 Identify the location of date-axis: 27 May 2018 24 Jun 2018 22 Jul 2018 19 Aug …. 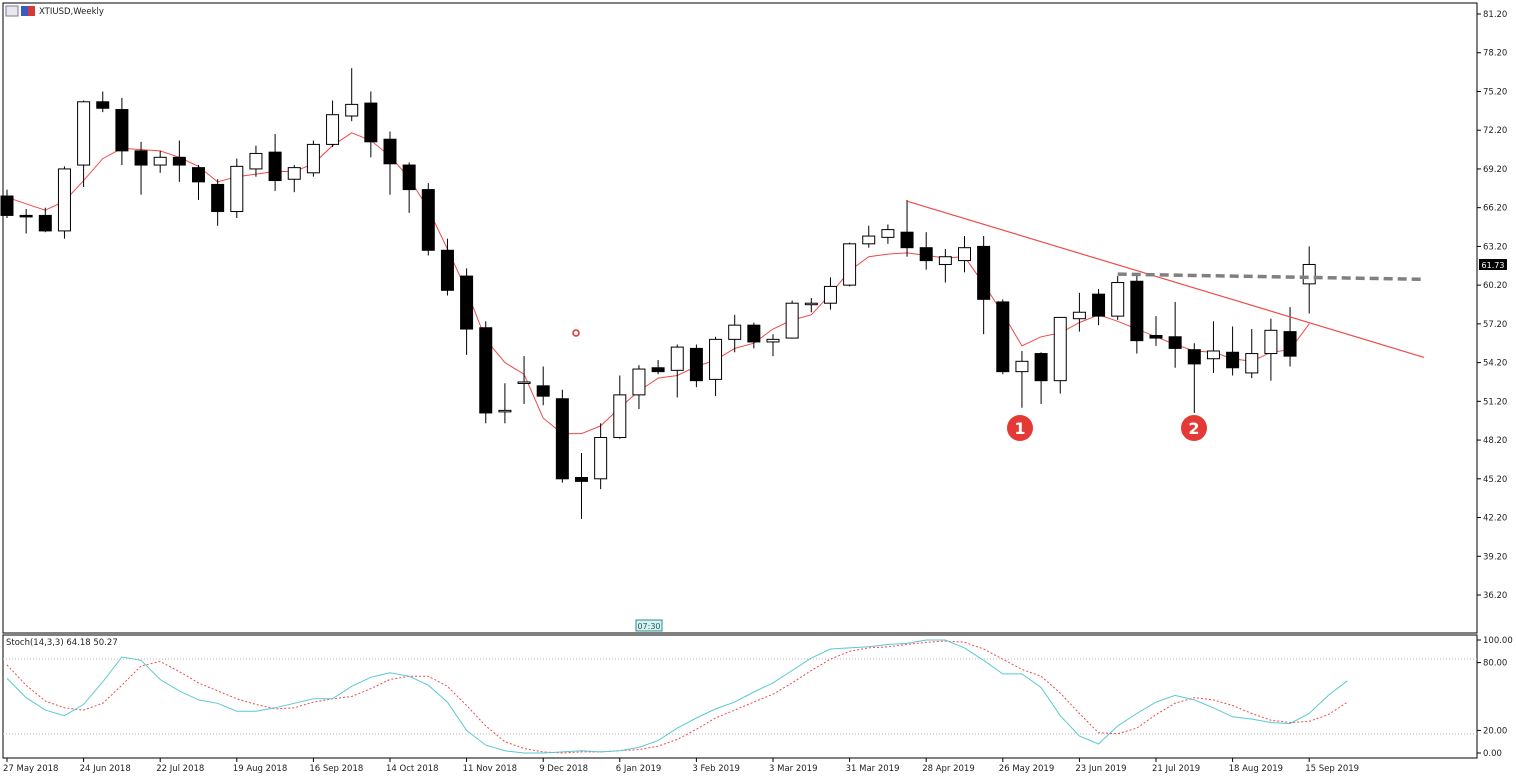
(681, 766).